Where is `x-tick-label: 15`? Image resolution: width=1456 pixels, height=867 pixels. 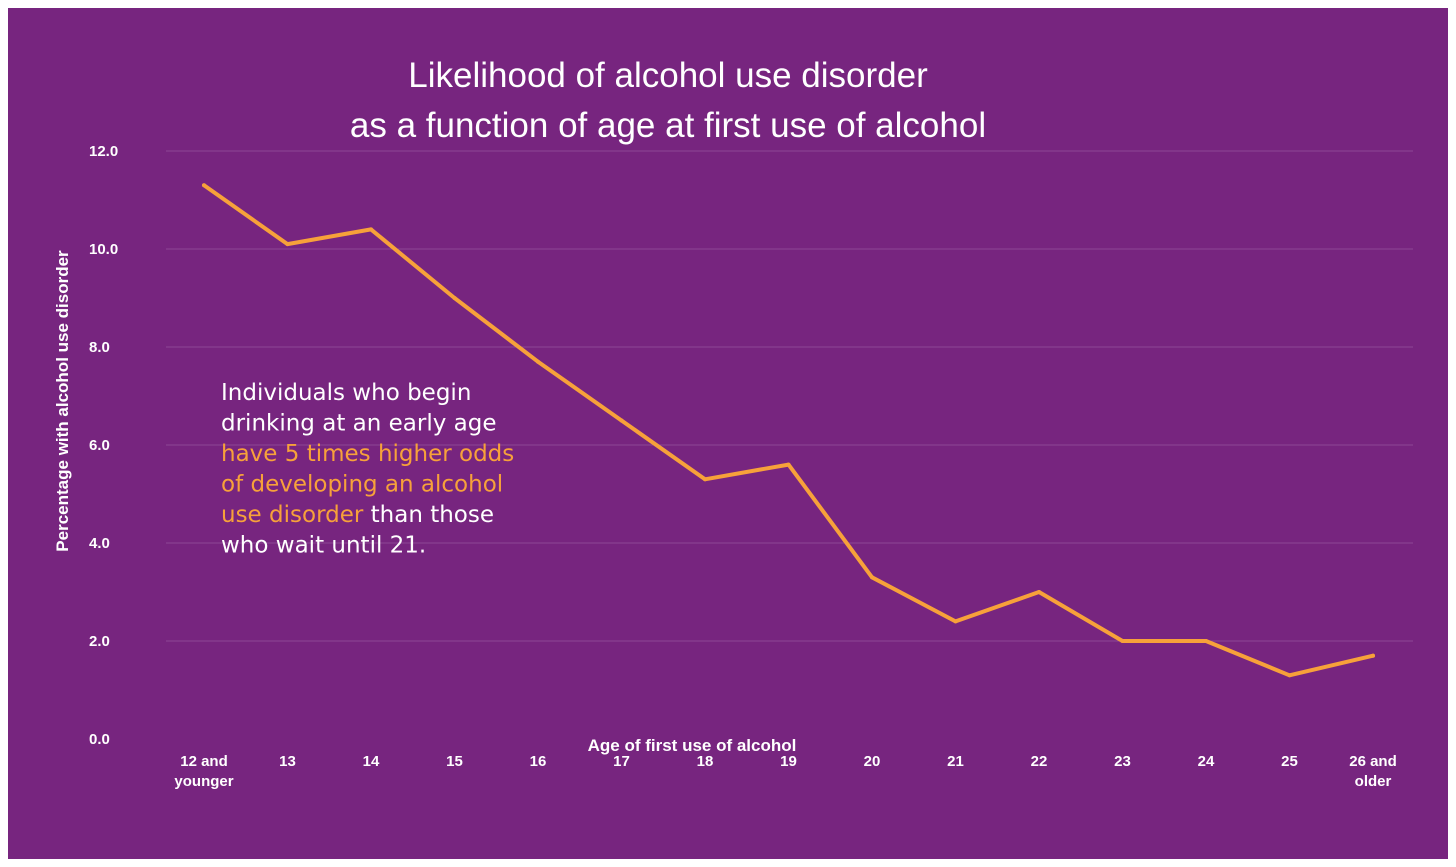
x-tick-label: 15 is located at coordinates (454, 761).